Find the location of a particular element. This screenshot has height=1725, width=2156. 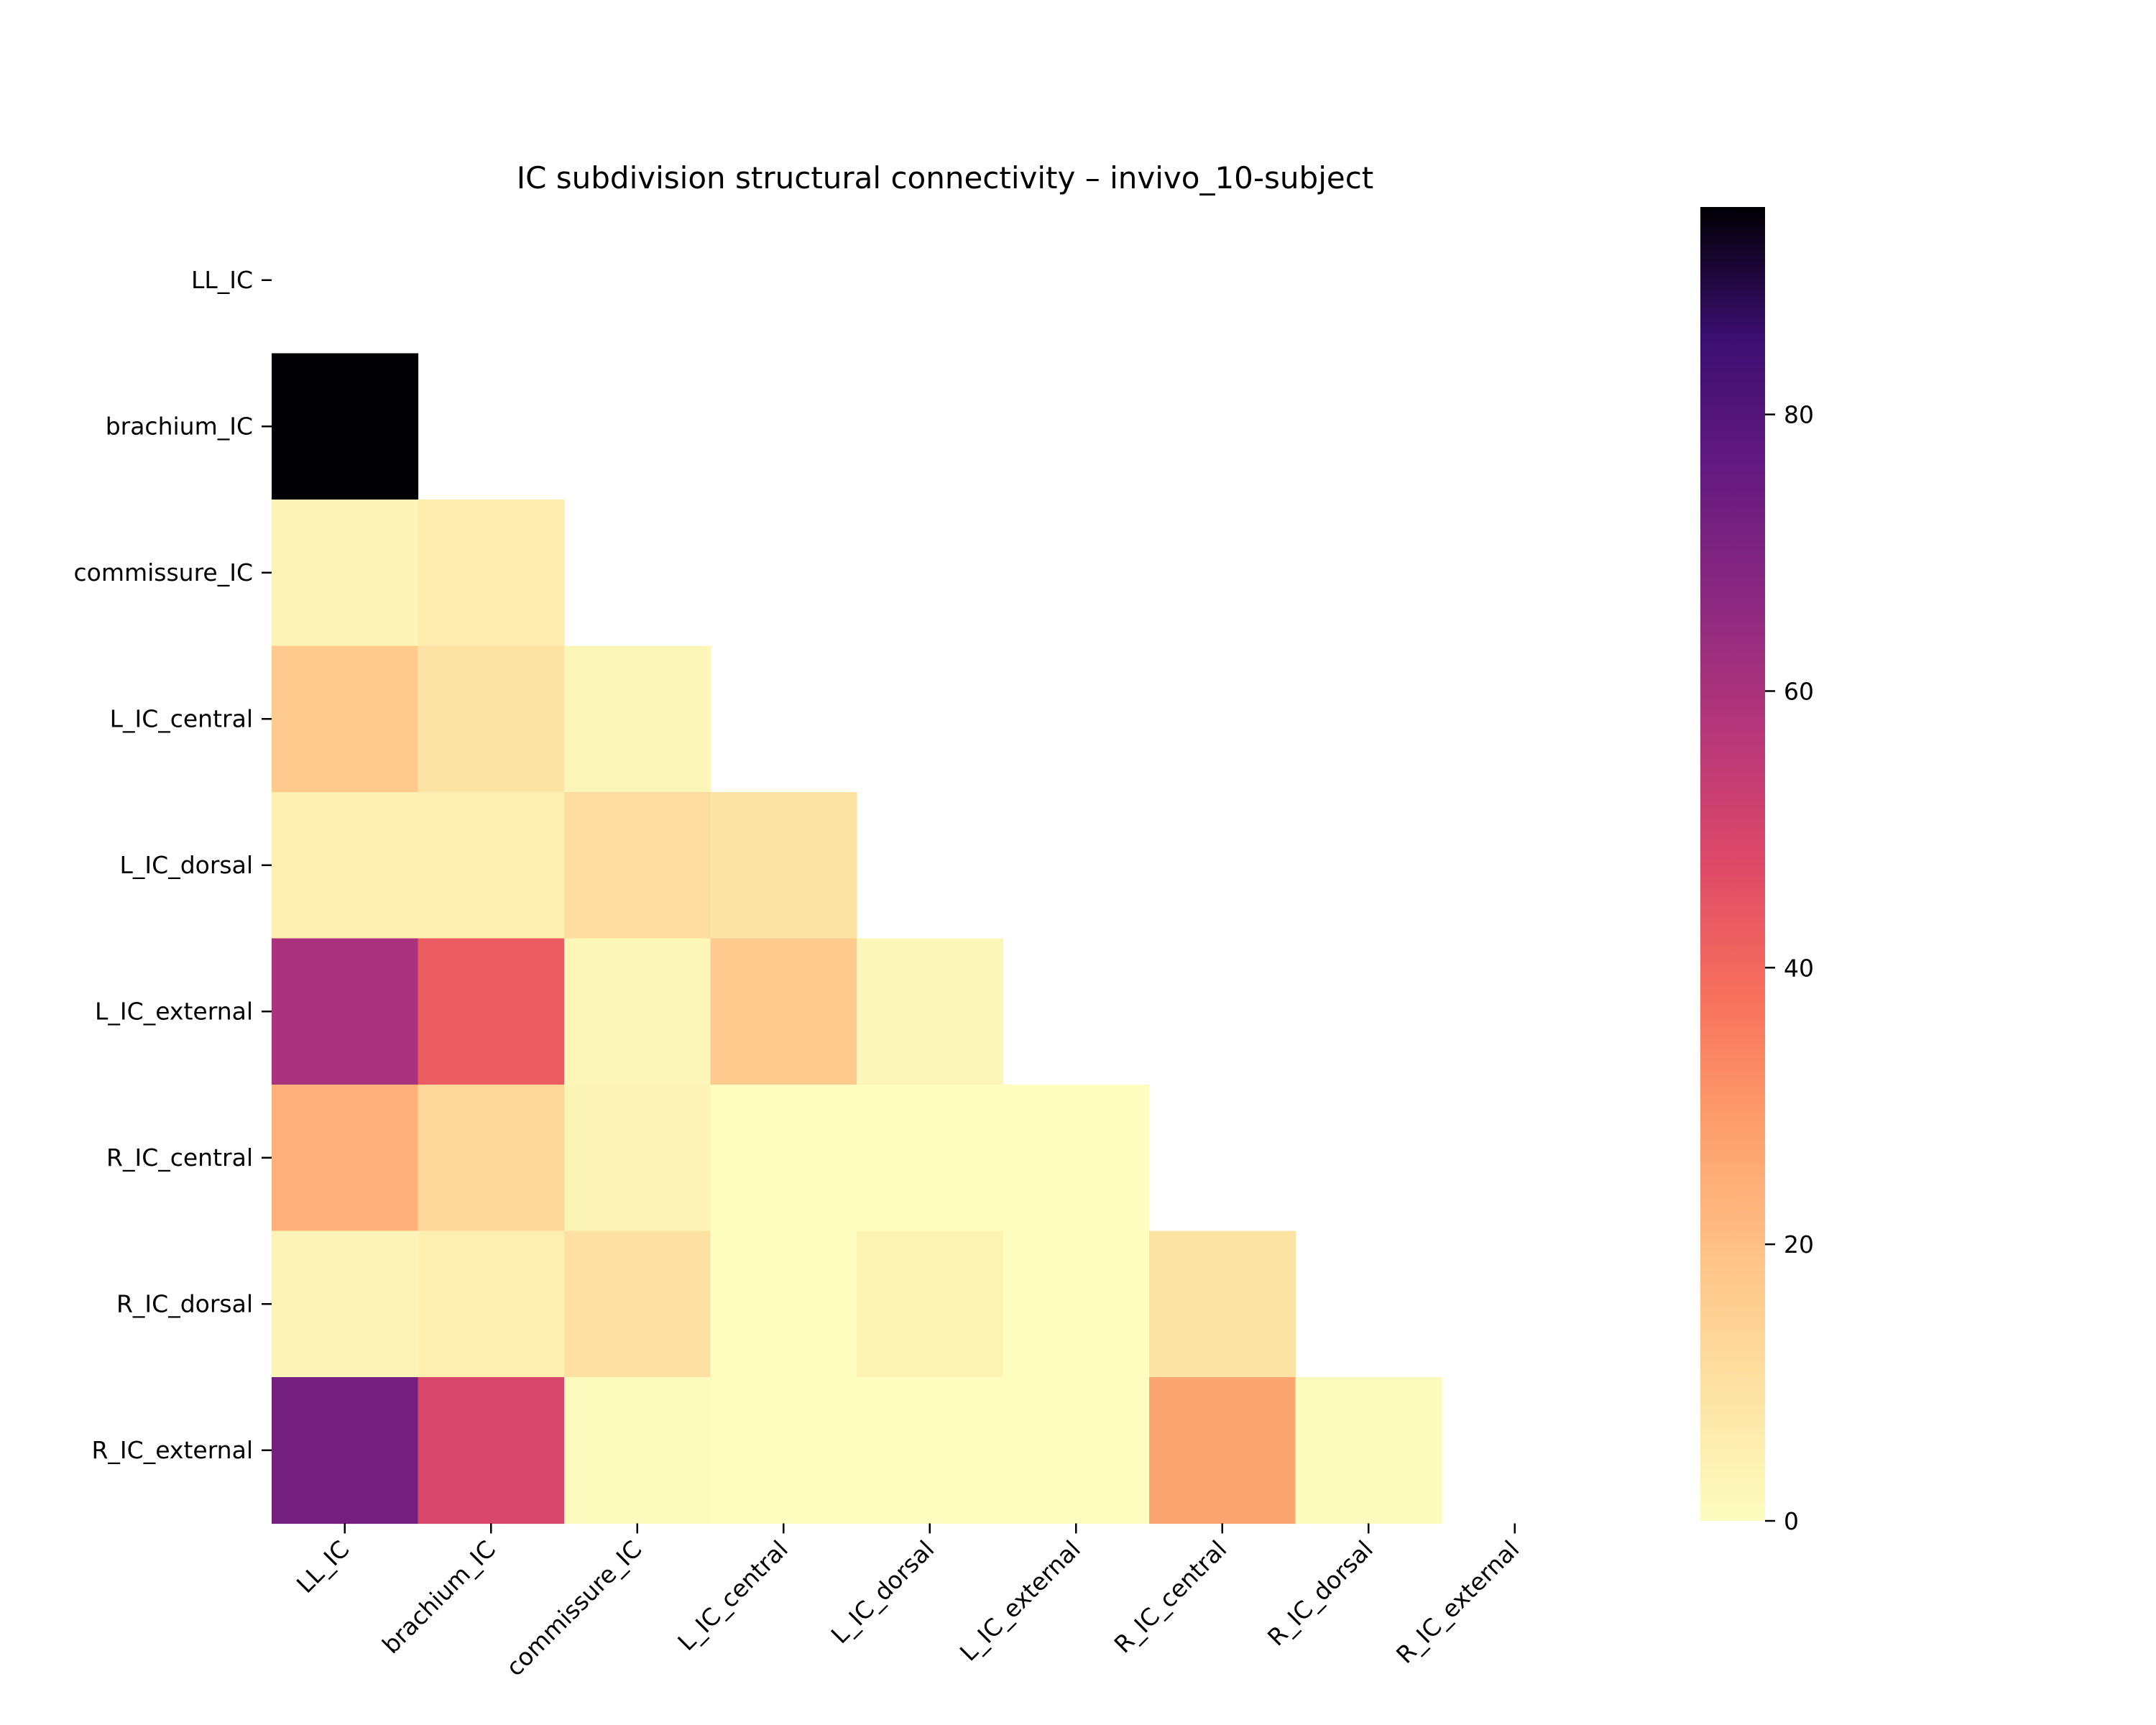

heatmap-cell-L_IC_central-brachium_IC is located at coordinates (492, 719).